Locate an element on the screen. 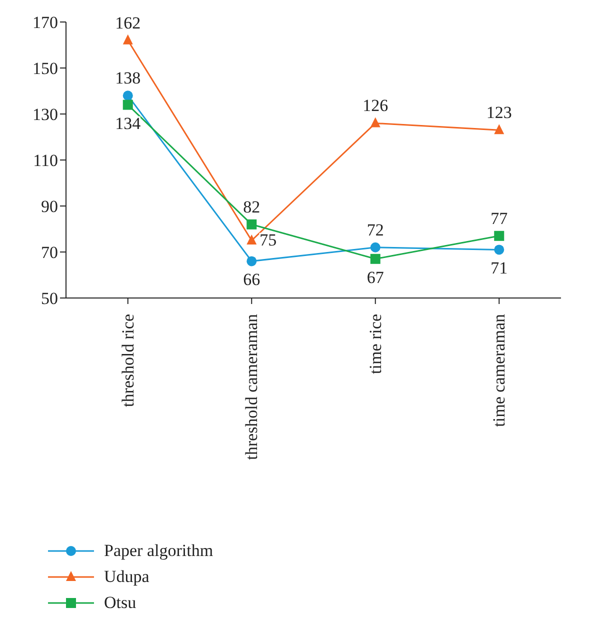 This screenshot has height=624, width=589. data-label: 75 is located at coordinates (268, 240).